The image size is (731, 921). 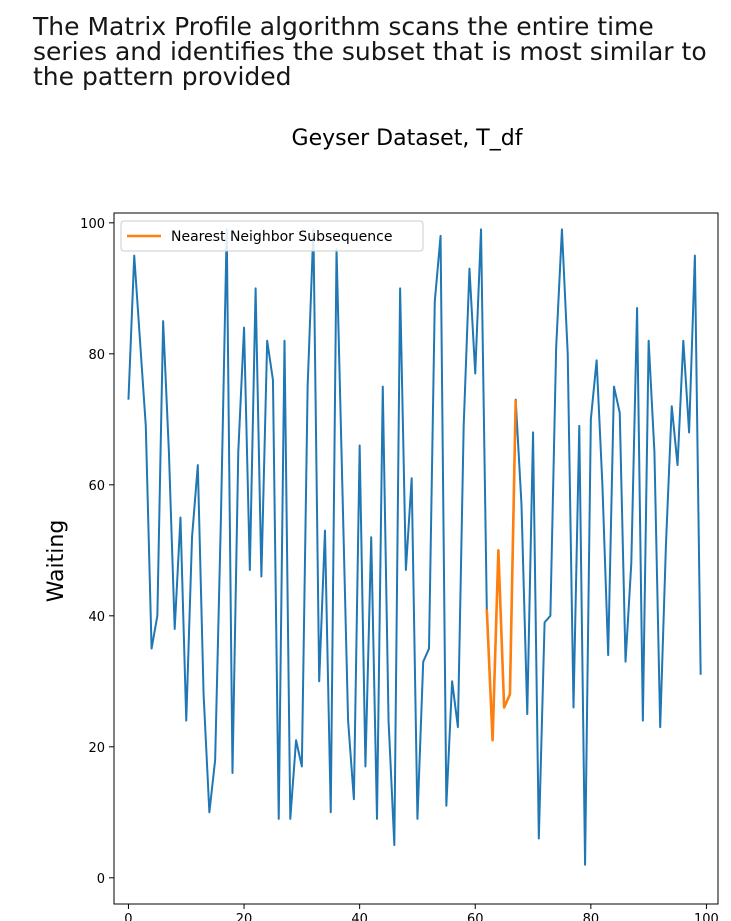 What do you see at coordinates (96, 355) in the screenshot?
I see `y-tick-label: 80` at bounding box center [96, 355].